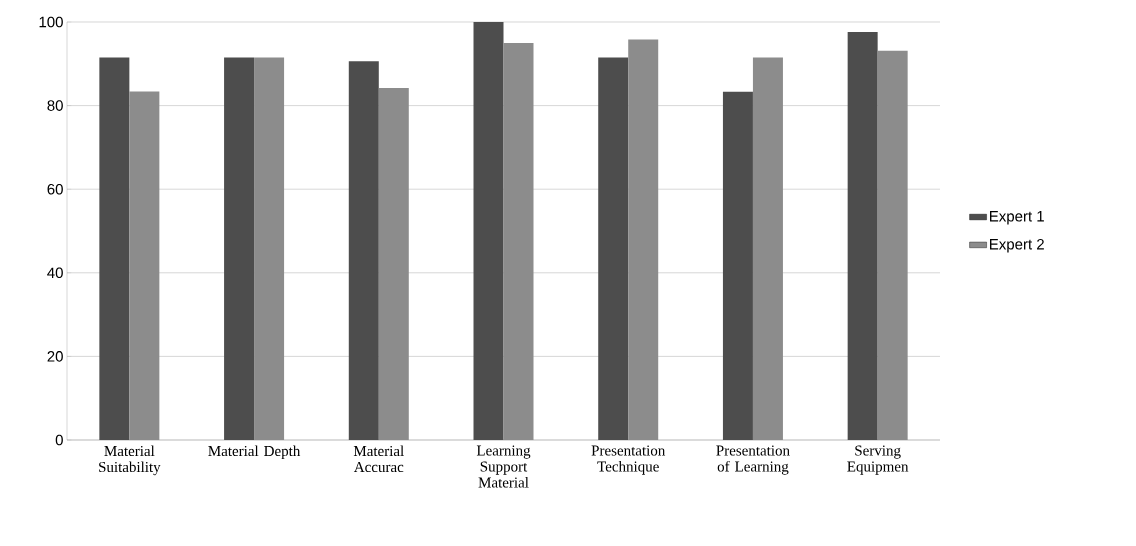 This screenshot has width=1136, height=546. Describe the element at coordinates (753, 460) in the screenshot. I see `x-tick-label: Presentation of Learning` at that location.